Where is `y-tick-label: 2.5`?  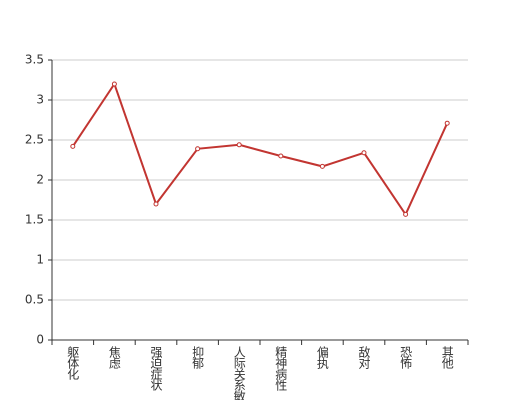 y-tick-label: 2.5 is located at coordinates (34, 140).